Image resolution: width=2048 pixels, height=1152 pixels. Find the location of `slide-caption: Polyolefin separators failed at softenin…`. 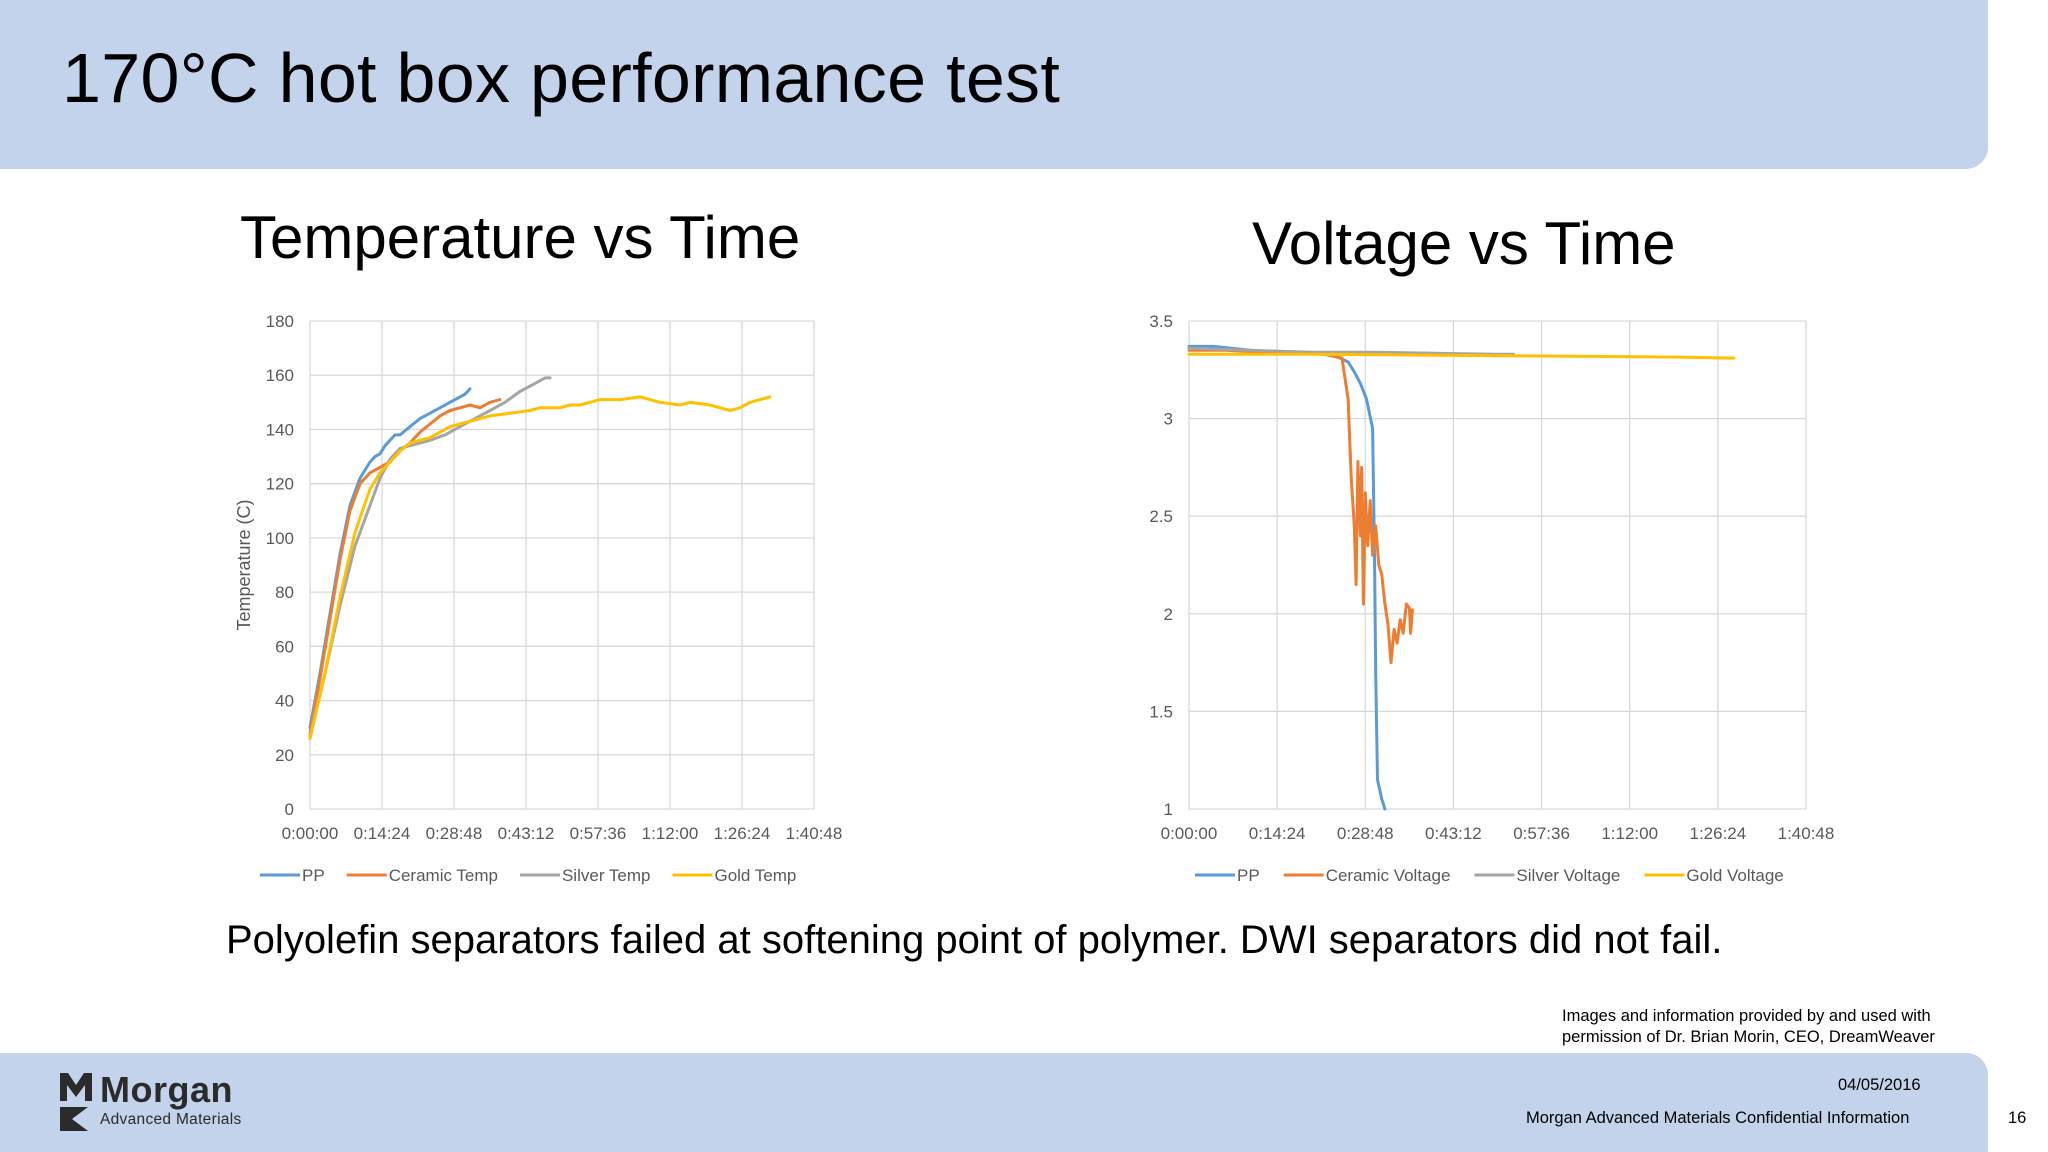

slide-caption: Polyolefin separators failed at softenin… is located at coordinates (974, 940).